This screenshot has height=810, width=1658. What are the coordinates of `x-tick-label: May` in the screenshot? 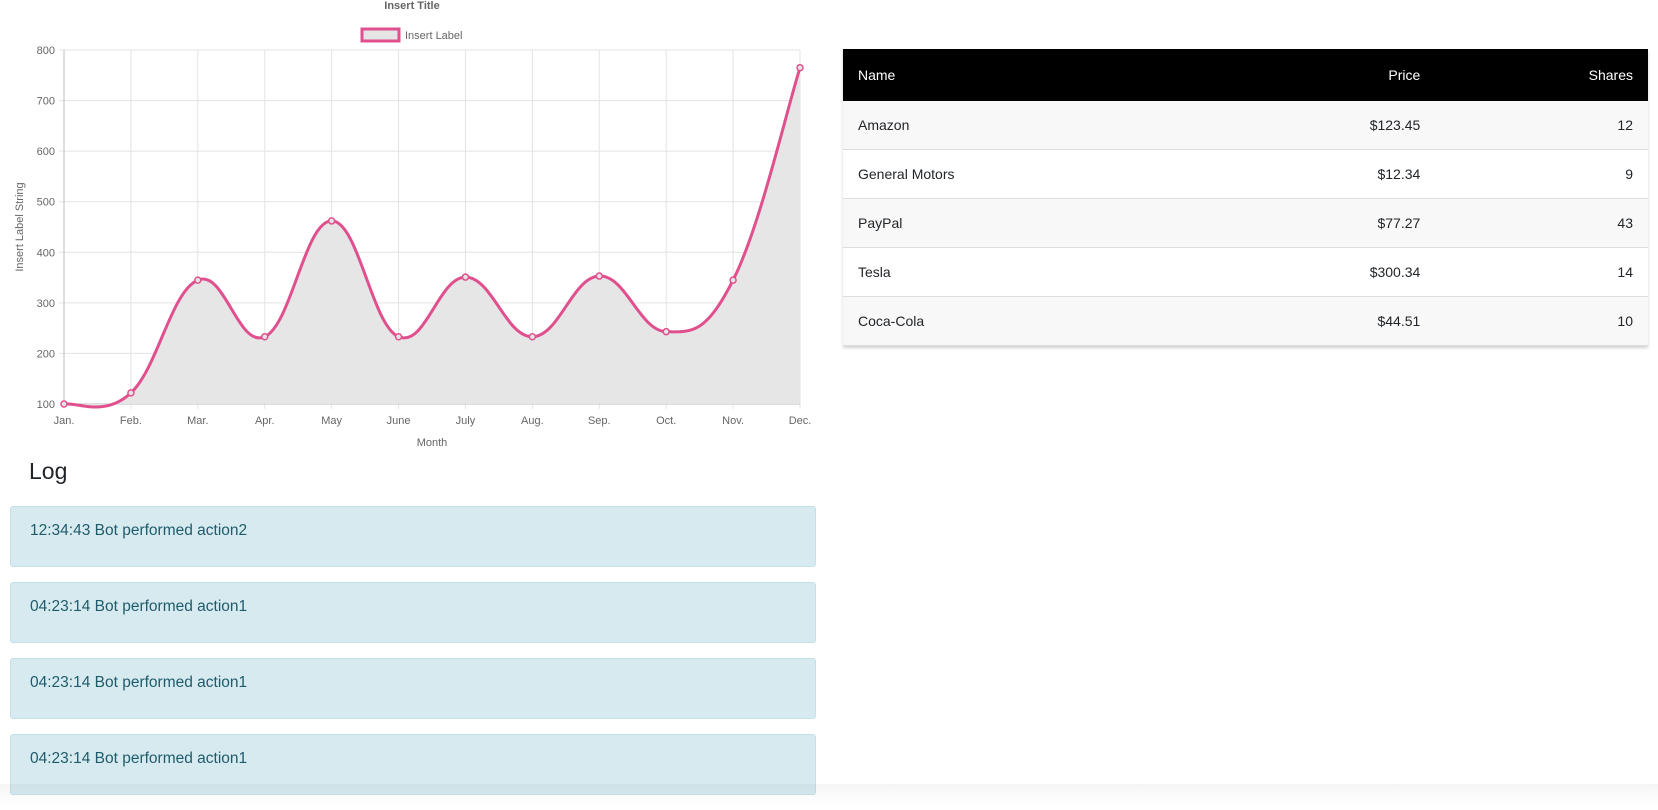 It's located at (331, 421).